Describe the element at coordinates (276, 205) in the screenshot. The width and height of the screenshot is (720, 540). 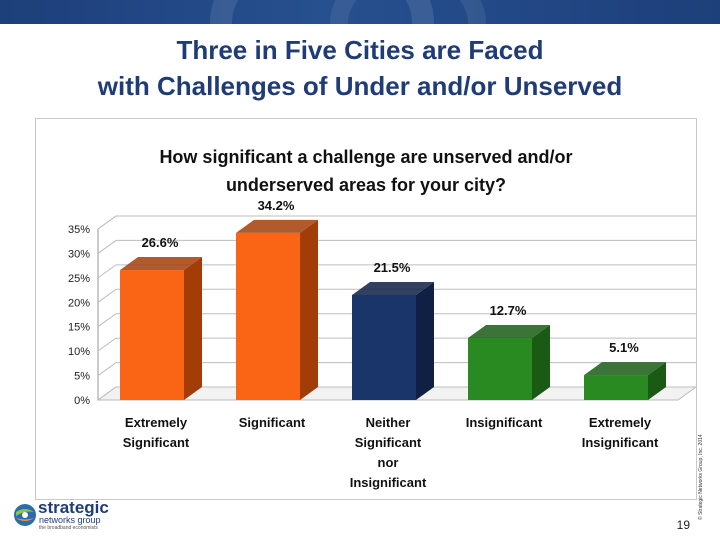
I see `data-label: 34.2%` at that location.